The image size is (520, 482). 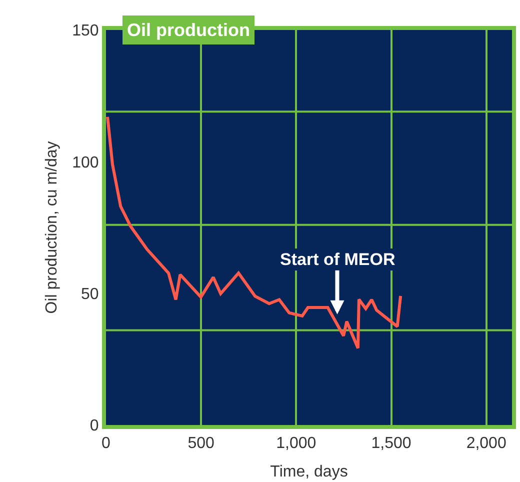 I want to click on y-tick-label: 100, so click(x=85, y=163).